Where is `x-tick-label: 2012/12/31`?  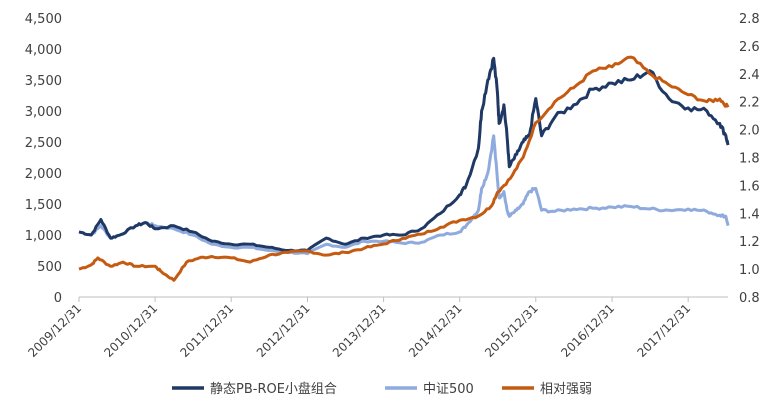 x-tick-label: 2012/12/31 is located at coordinates (283, 330).